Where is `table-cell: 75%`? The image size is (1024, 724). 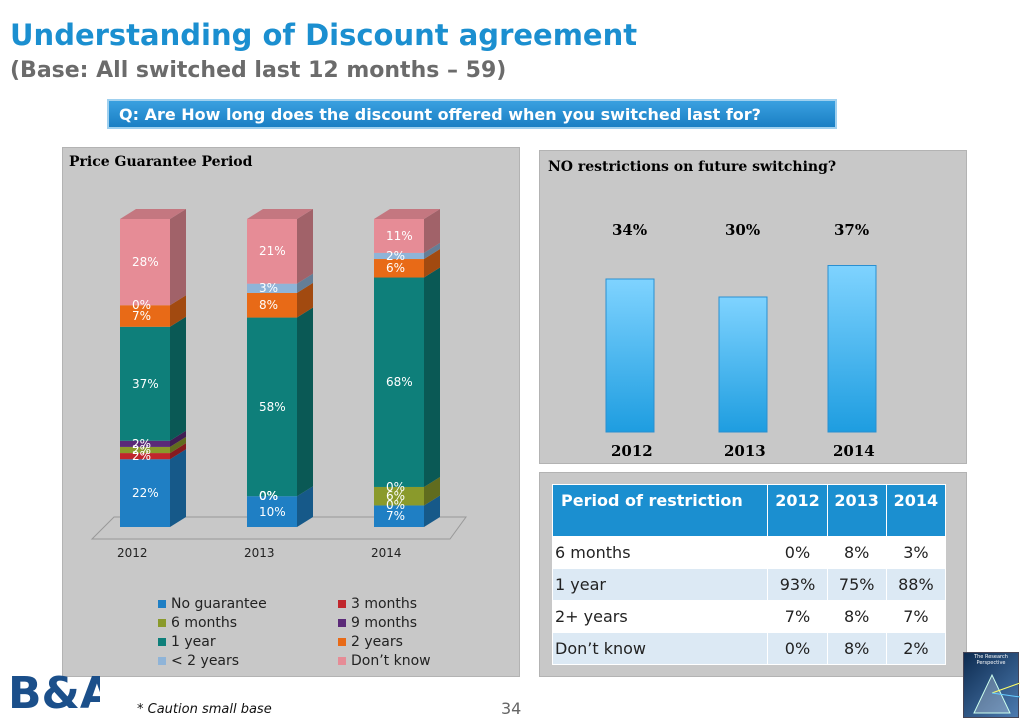
table-cell: 75% is located at coordinates (856, 584).